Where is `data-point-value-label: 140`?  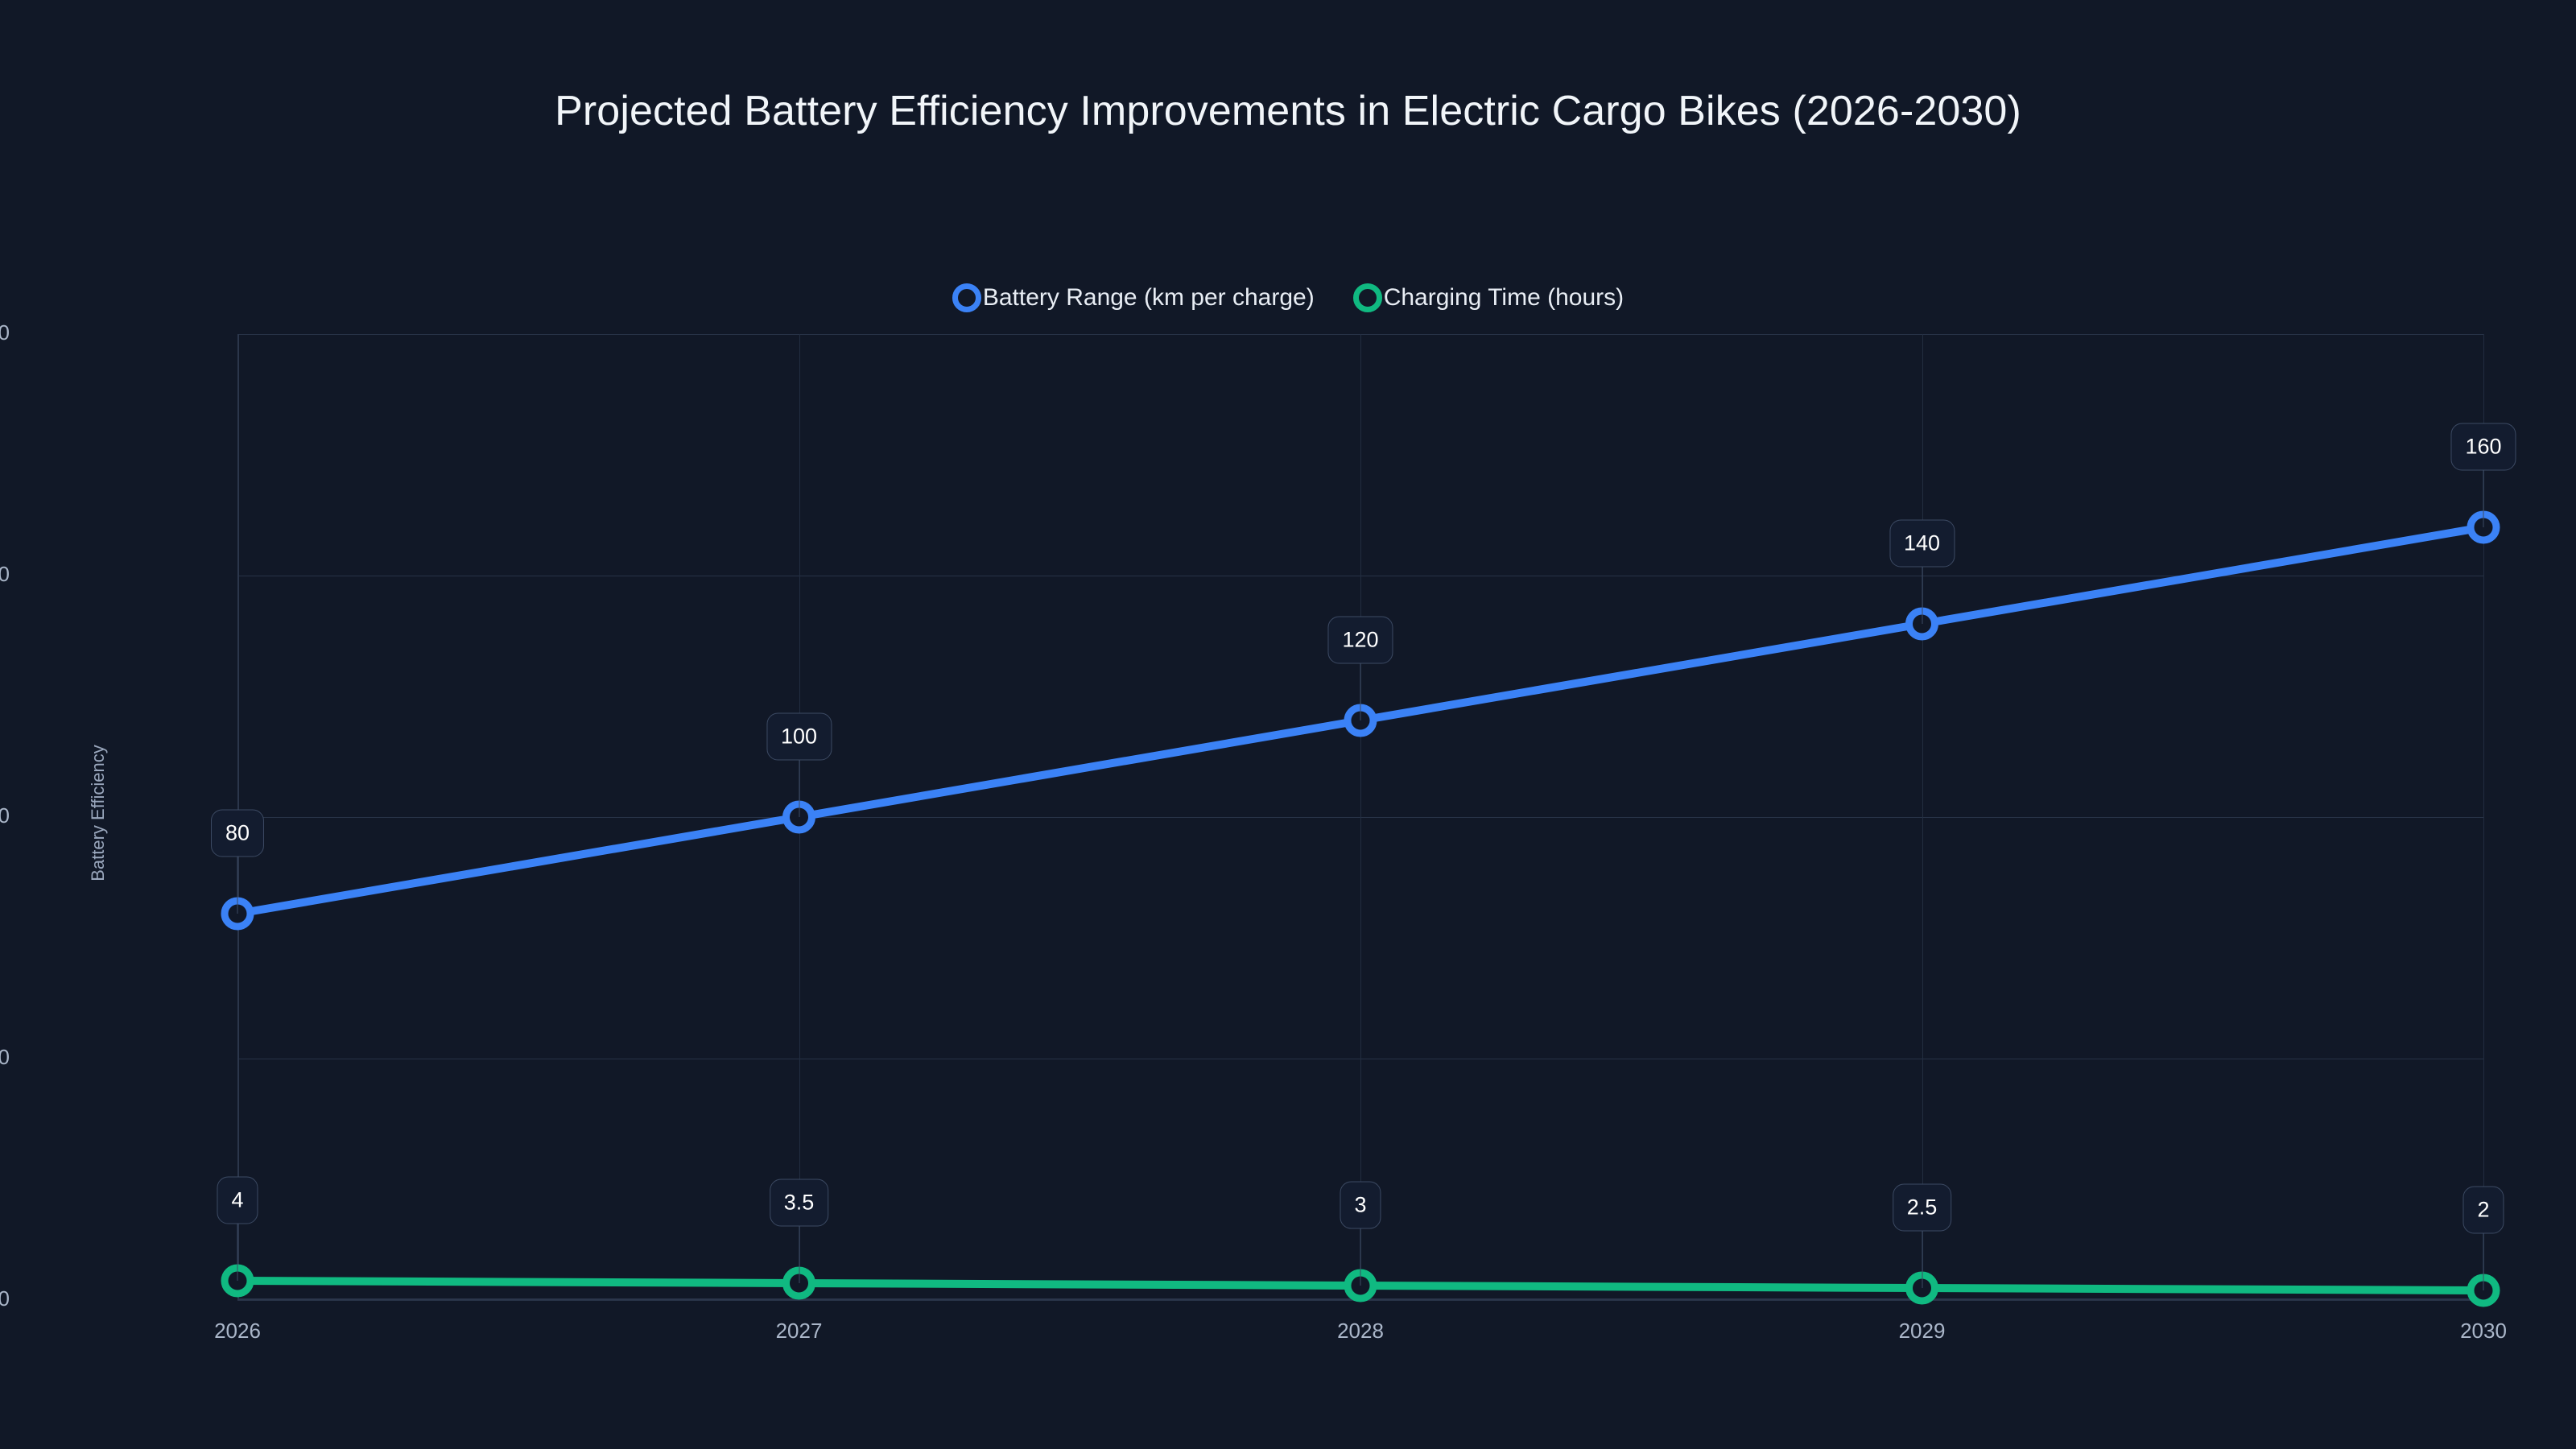 data-point-value-label: 140 is located at coordinates (1922, 543).